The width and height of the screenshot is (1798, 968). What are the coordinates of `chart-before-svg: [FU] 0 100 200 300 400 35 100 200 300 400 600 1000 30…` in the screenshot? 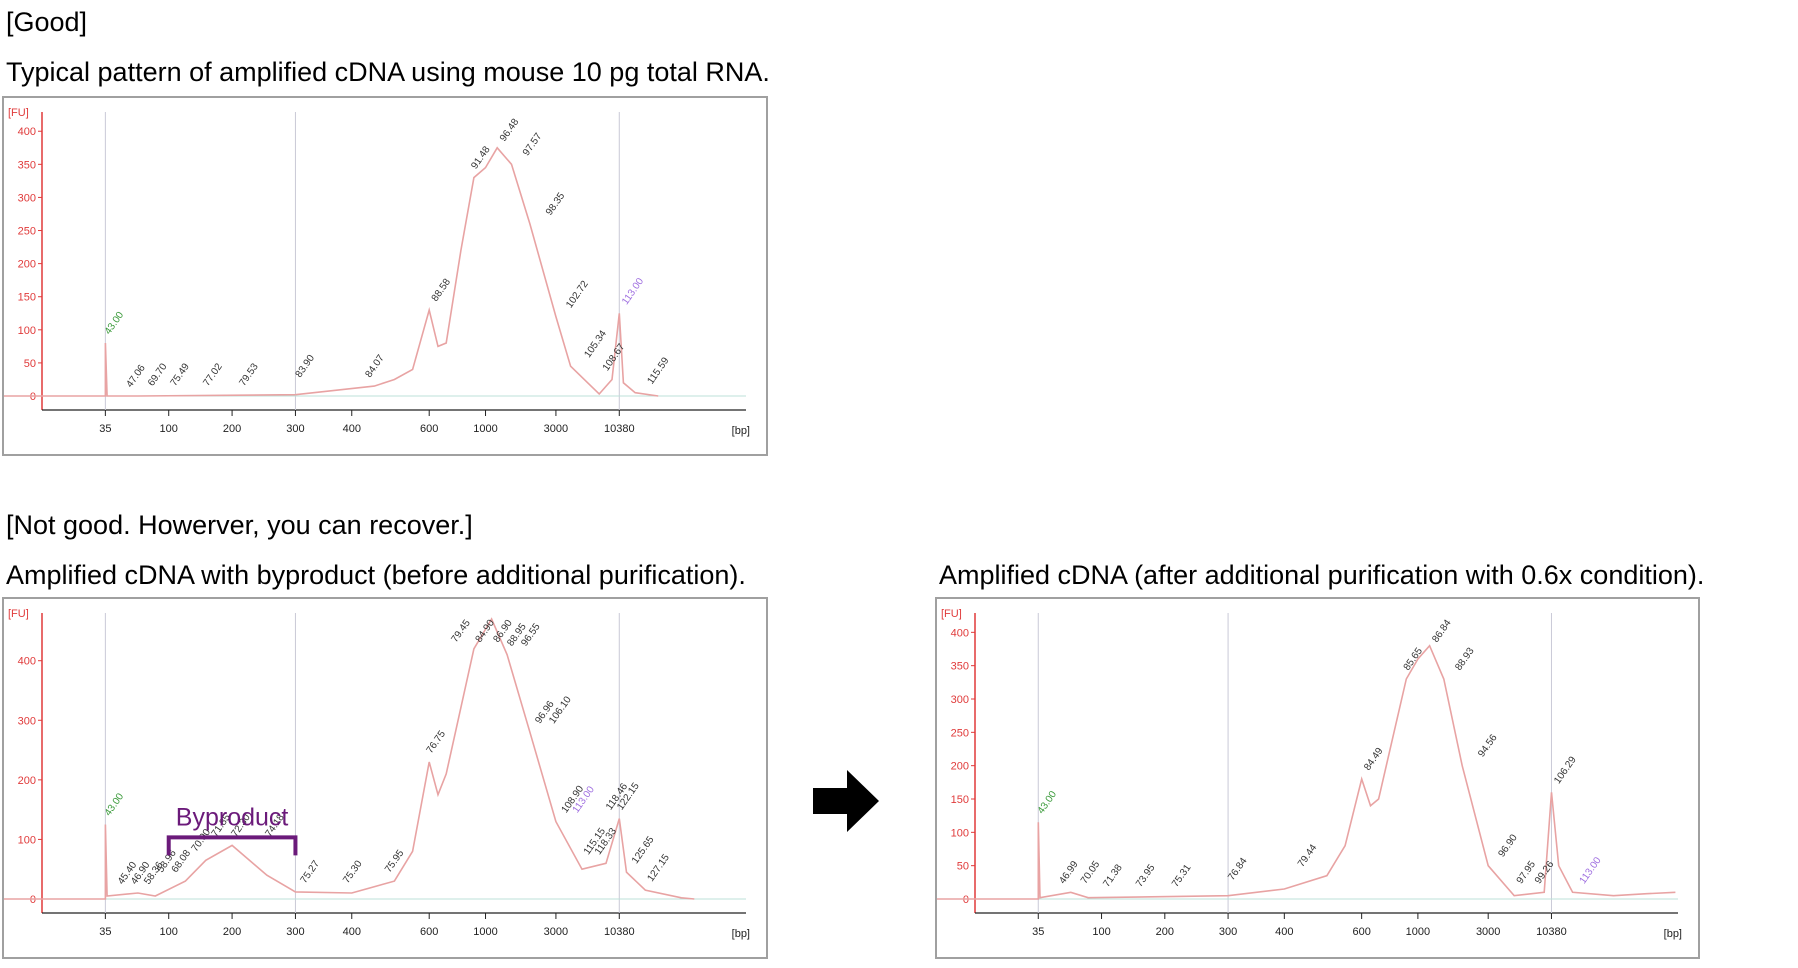 It's located at (377, 774).